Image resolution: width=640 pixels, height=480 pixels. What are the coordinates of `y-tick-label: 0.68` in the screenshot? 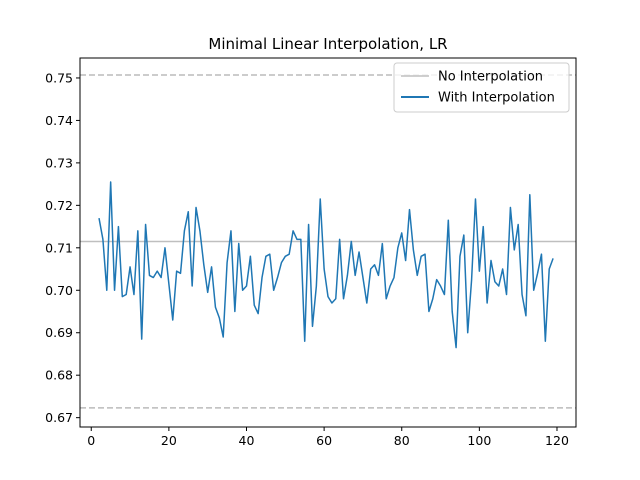 It's located at (59, 375).